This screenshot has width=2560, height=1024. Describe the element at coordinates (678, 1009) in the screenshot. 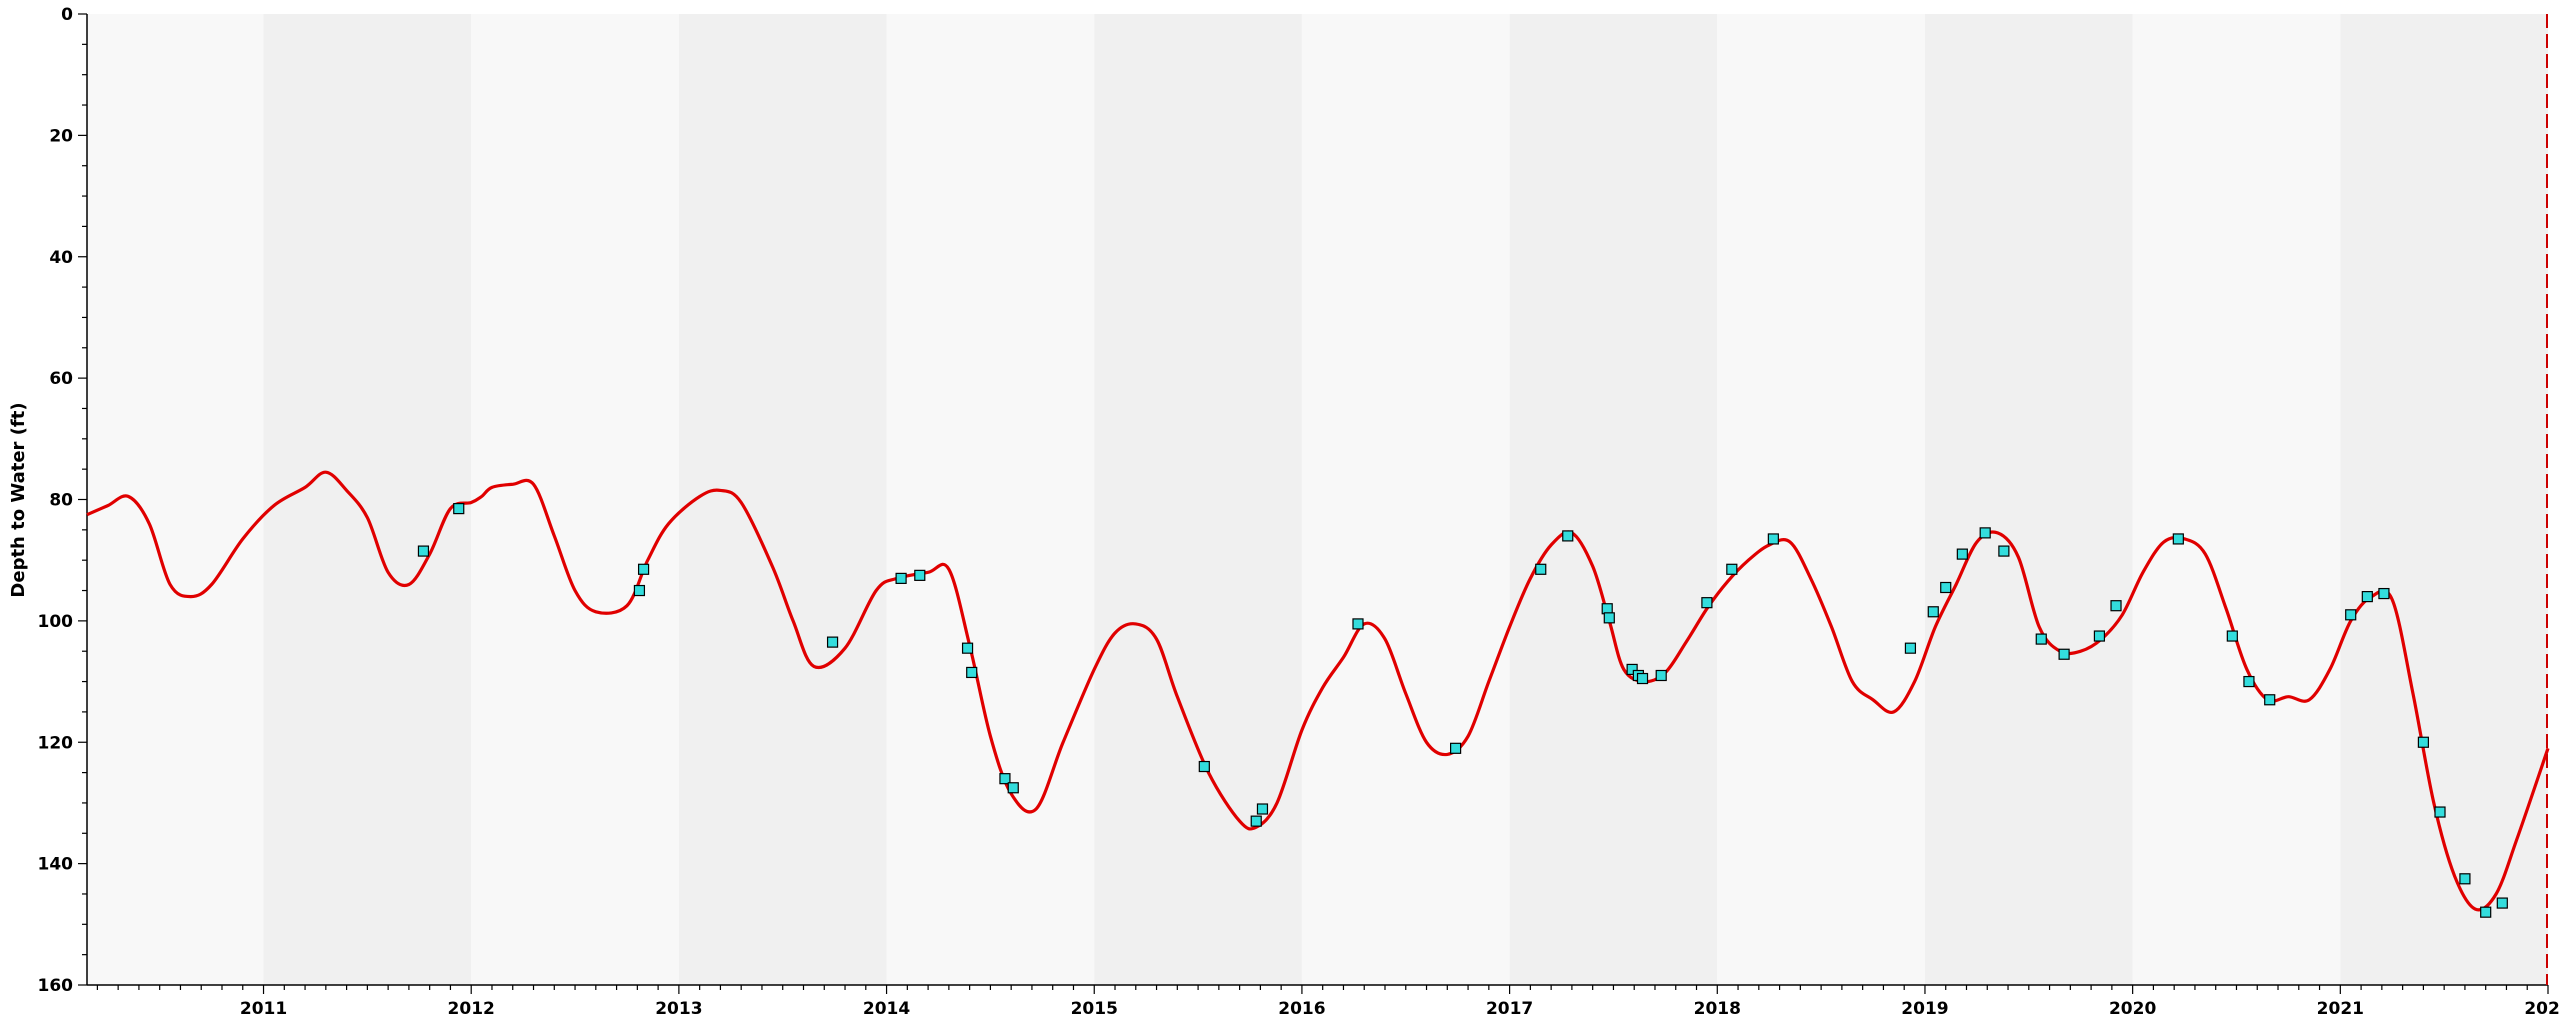

I see `x-tick-label: 2013` at that location.